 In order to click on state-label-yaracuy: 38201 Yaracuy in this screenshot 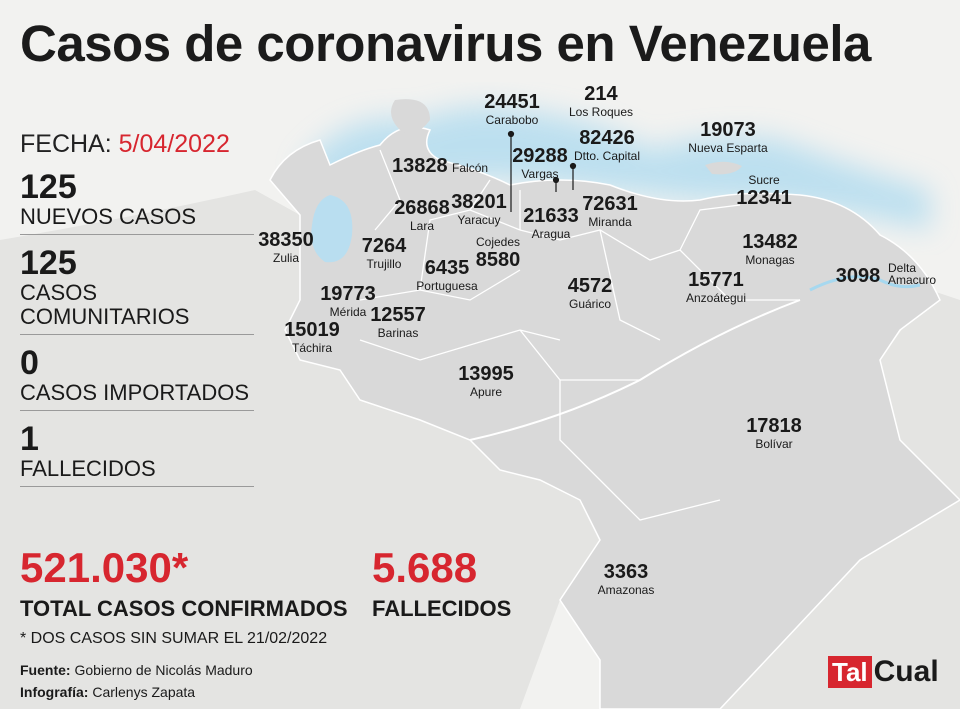, I will do `click(479, 209)`.